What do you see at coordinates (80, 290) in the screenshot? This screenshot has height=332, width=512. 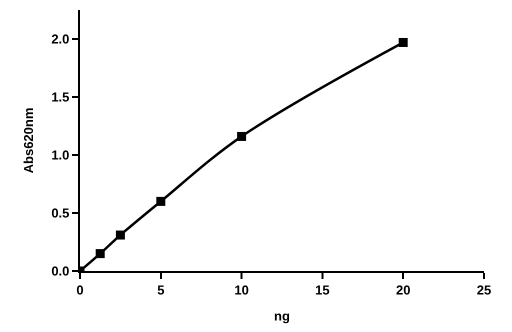 I see `x-tick-label: 0` at bounding box center [80, 290].